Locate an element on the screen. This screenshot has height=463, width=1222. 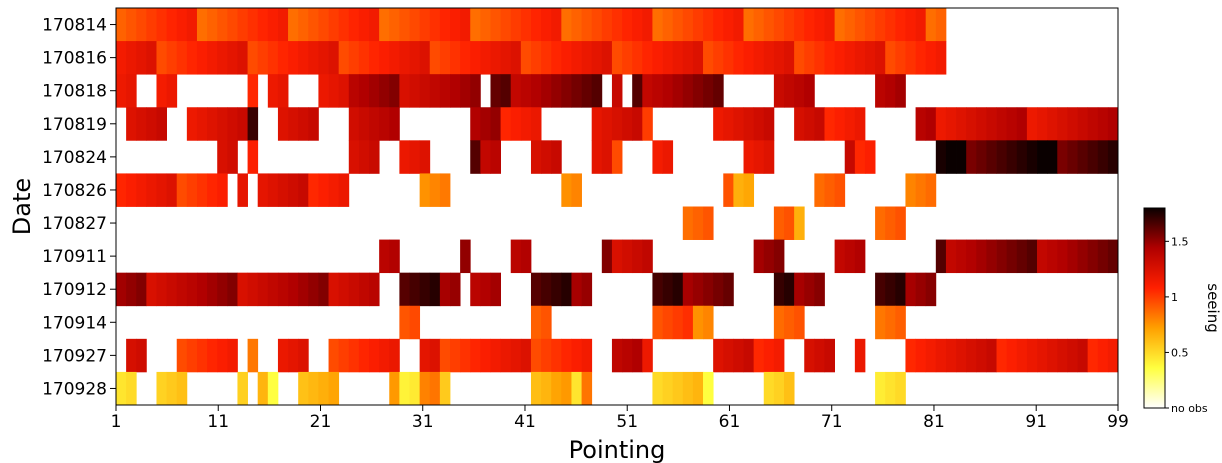
x-tick-label: 41 is located at coordinates (525, 422).